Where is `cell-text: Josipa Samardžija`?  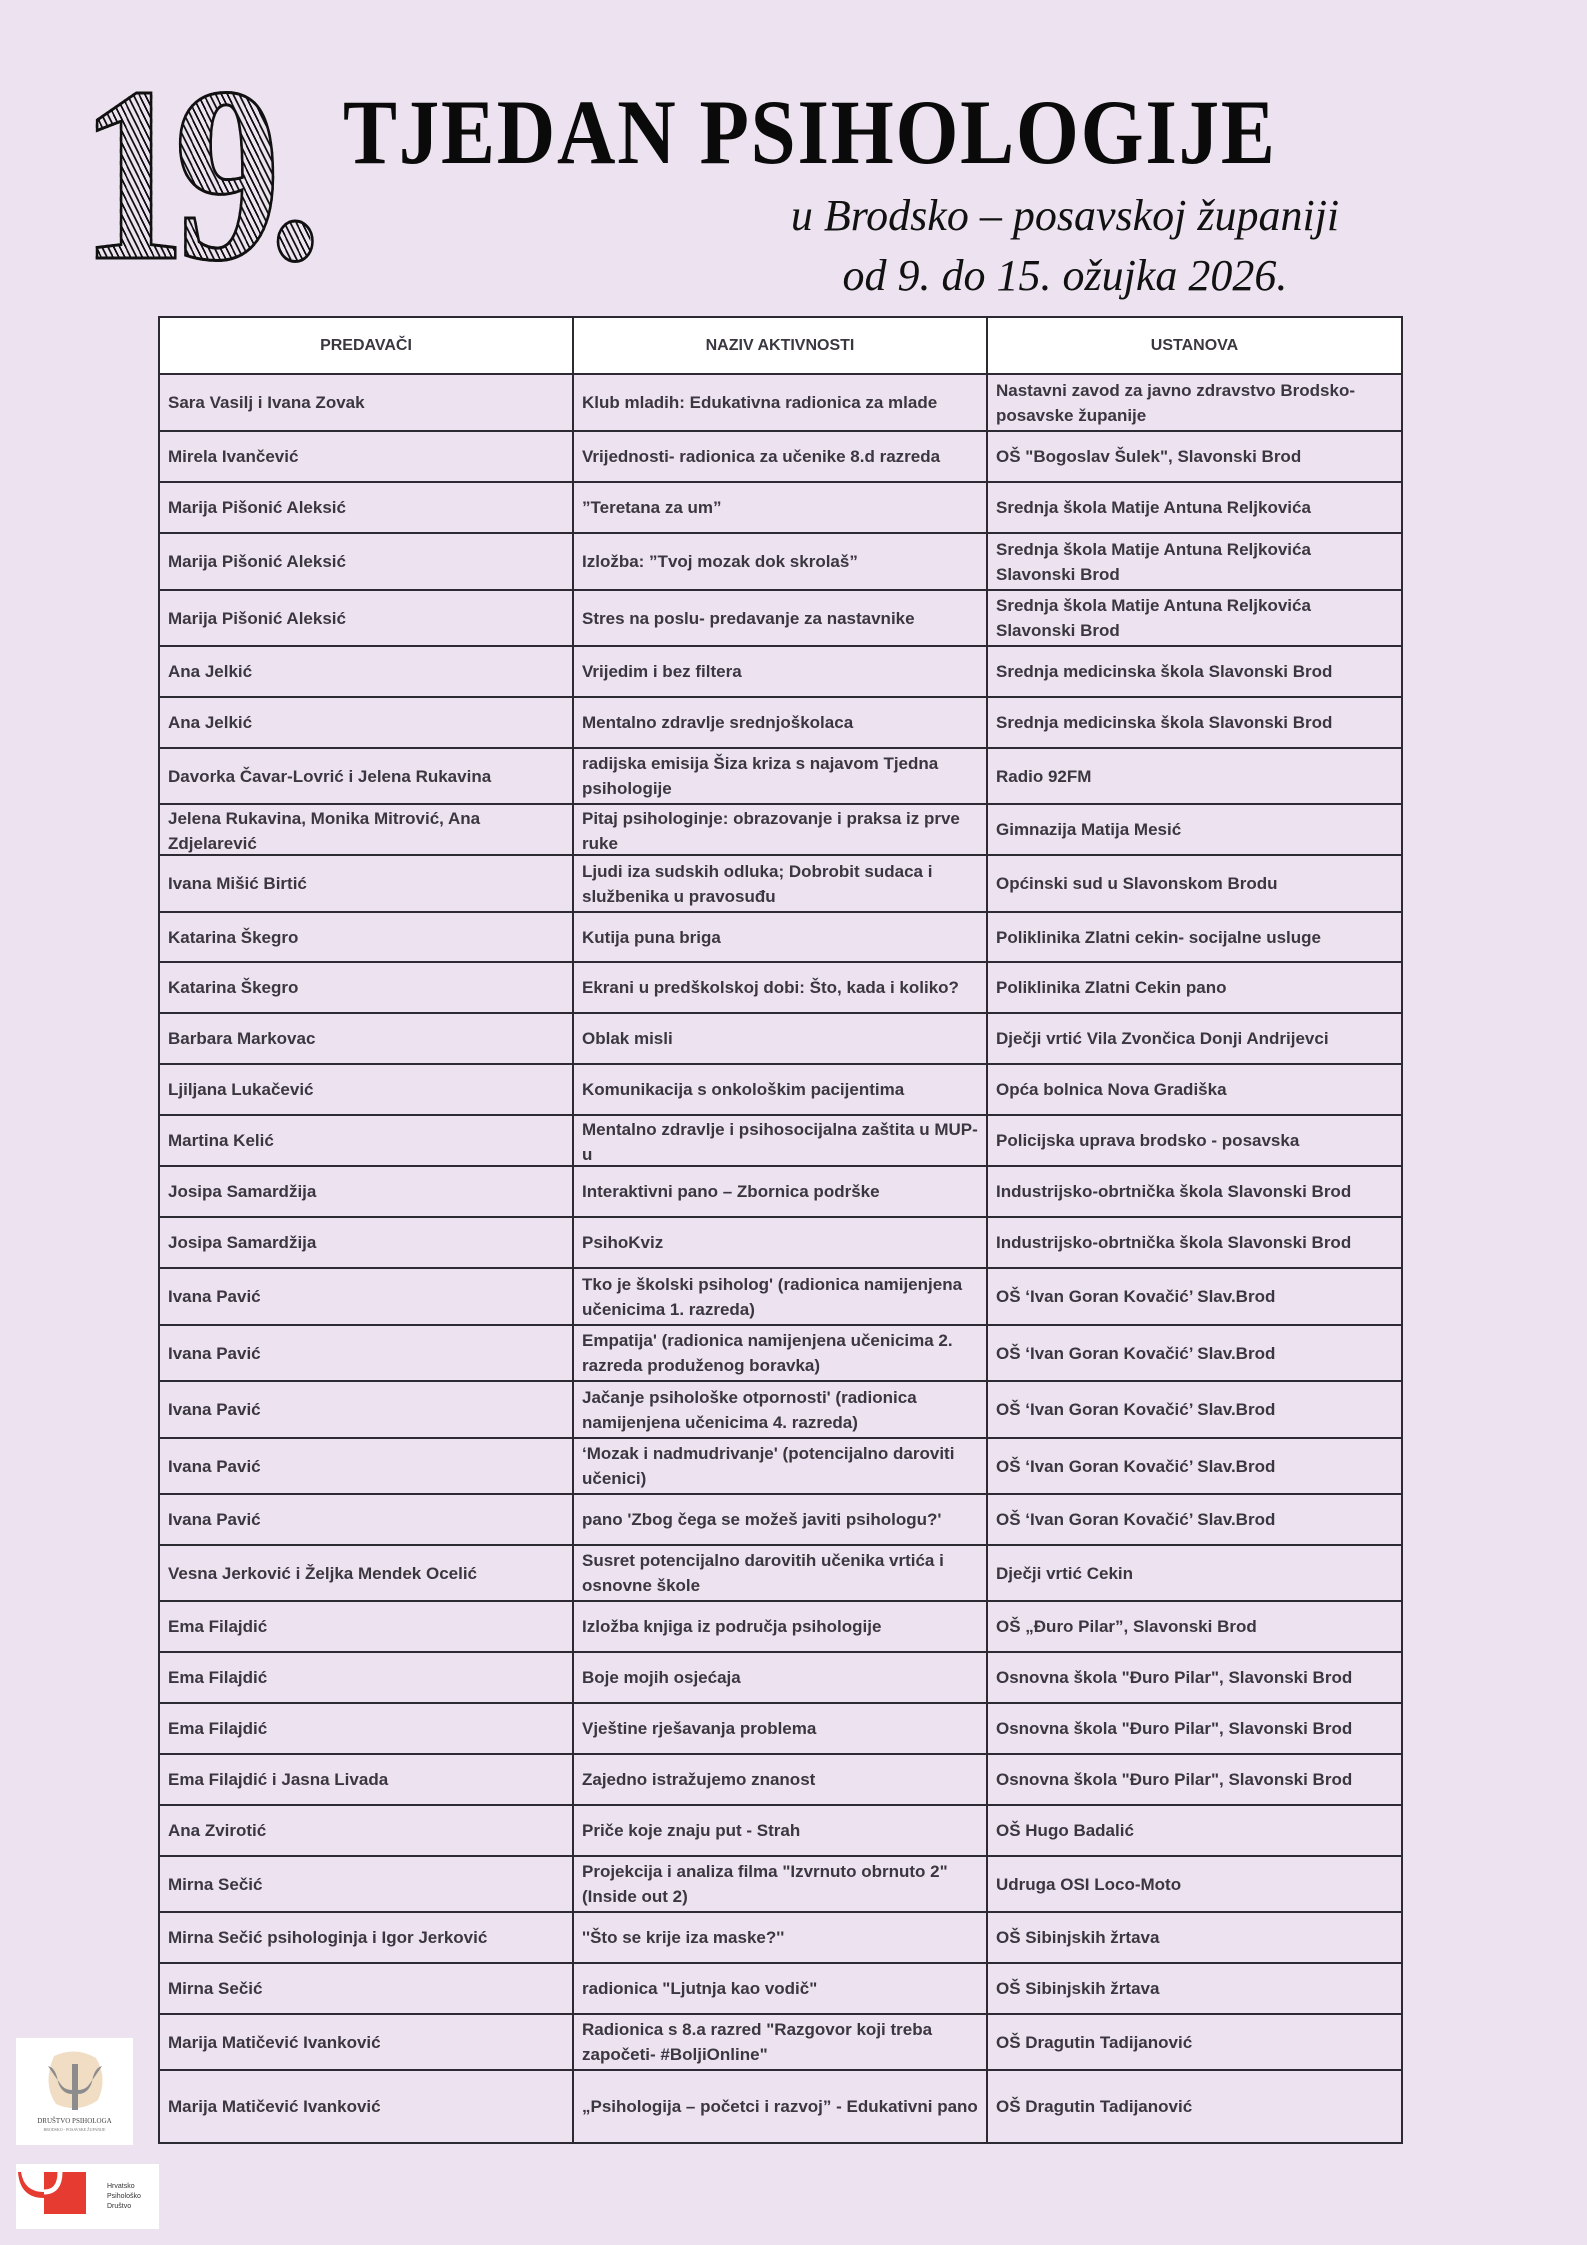 cell-text: Josipa Samardžija is located at coordinates (242, 1191).